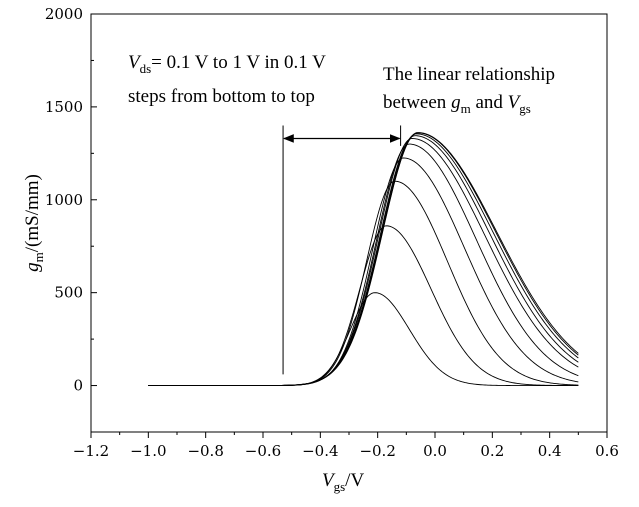  Describe the element at coordinates (64, 14) in the screenshot. I see `y-tick-label: 2000` at that location.